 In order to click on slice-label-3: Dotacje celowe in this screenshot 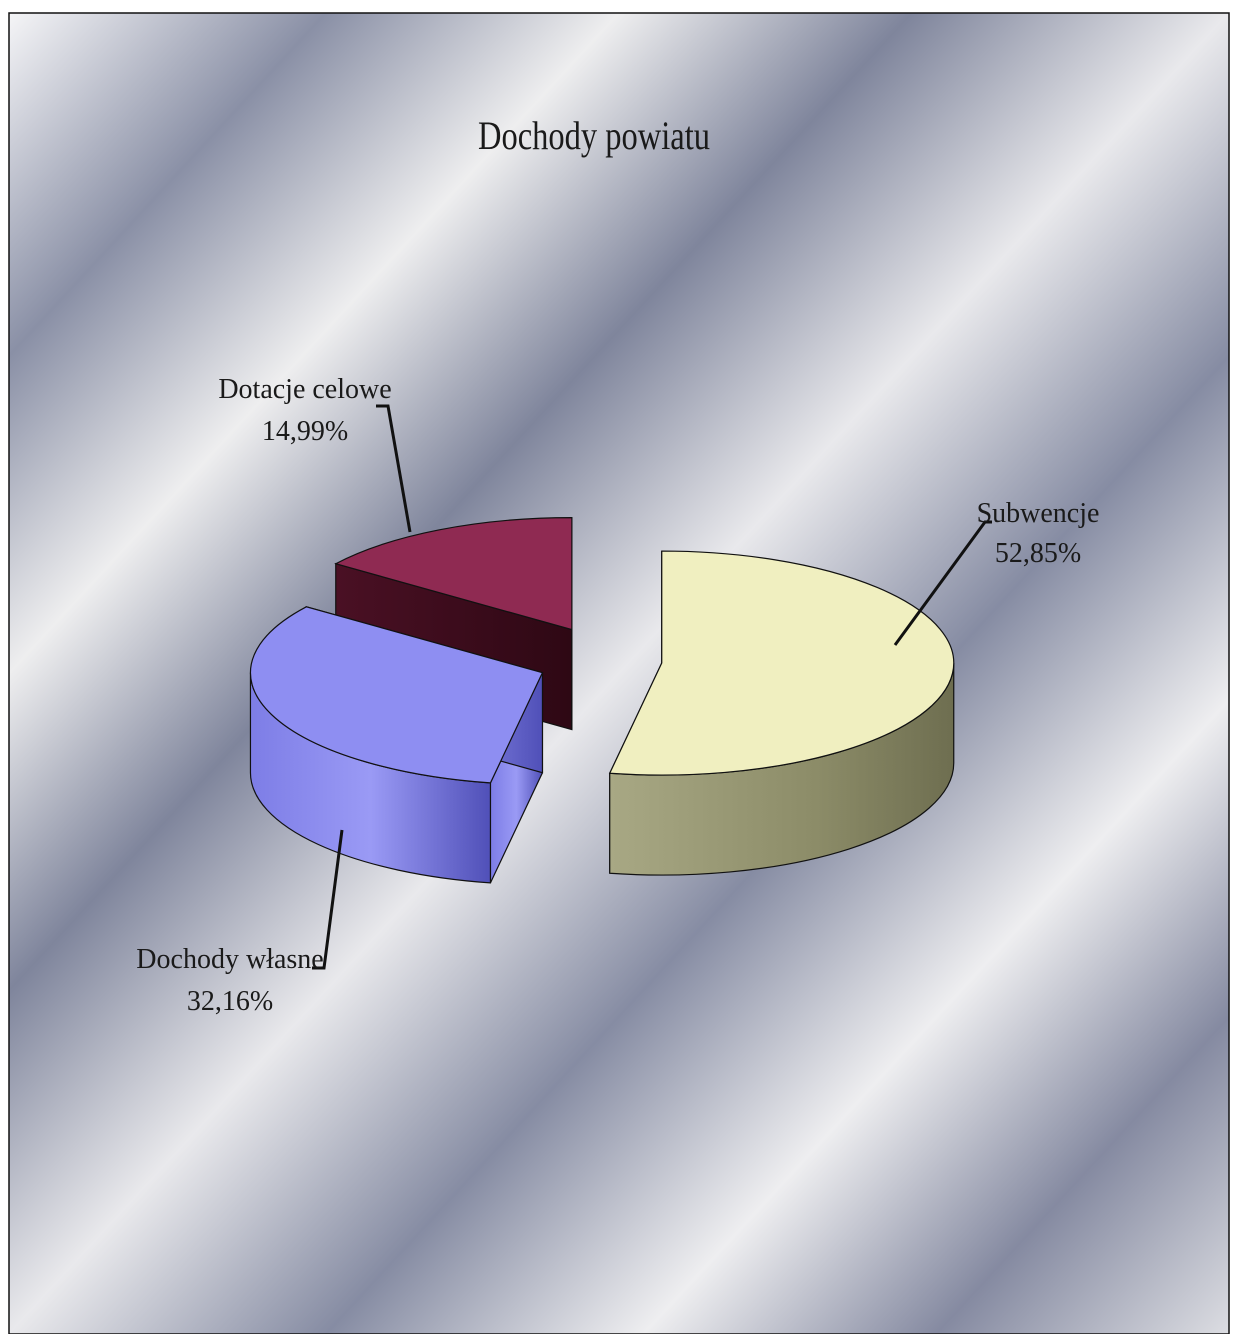, I will do `click(304, 389)`.